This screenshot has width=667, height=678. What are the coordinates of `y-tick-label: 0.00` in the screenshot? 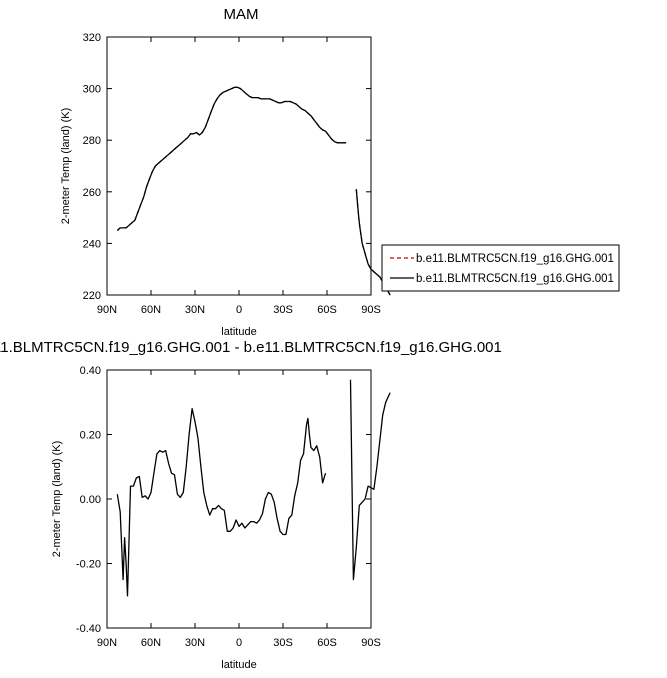 It's located at (90, 500).